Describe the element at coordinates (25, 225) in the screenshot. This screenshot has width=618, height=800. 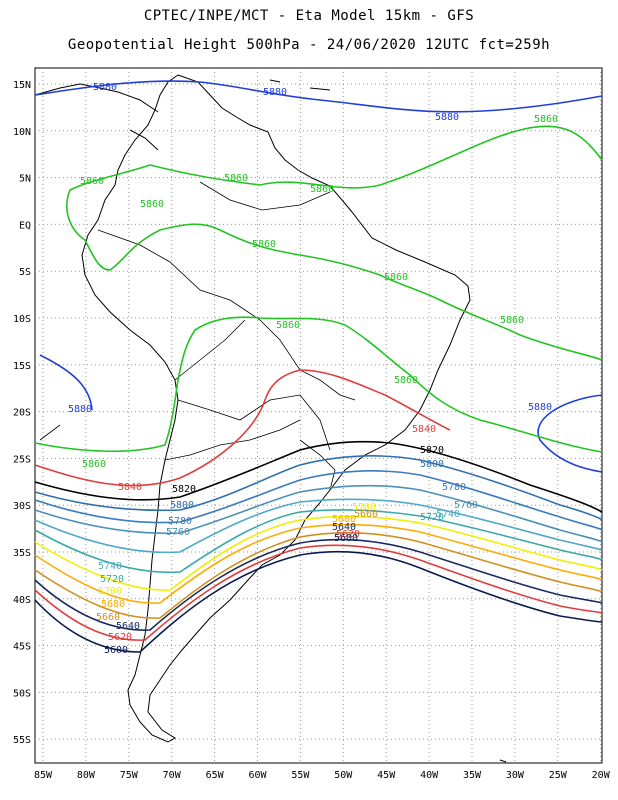
I see `lat-tick-label: EQ` at that location.